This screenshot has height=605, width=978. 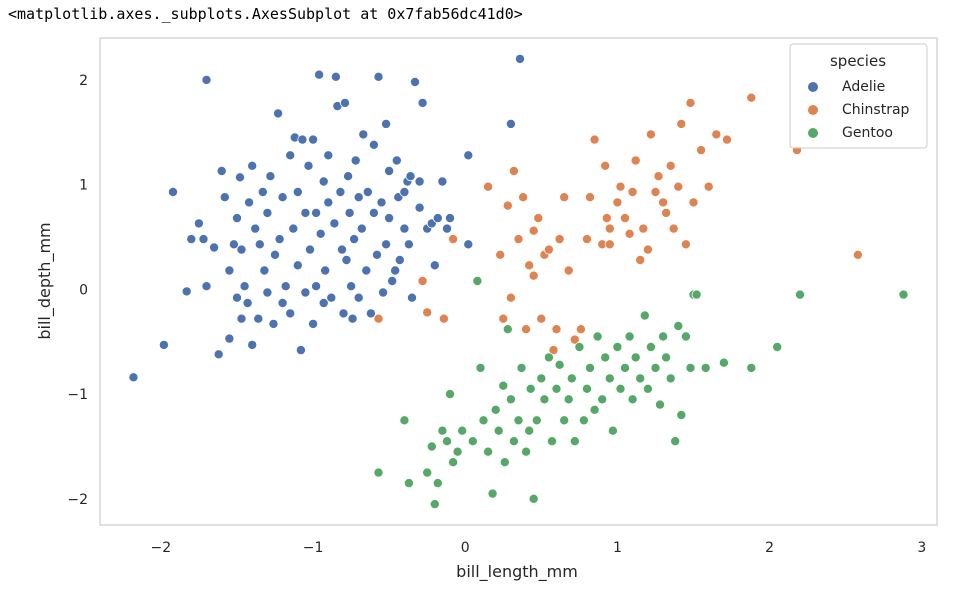 I want to click on x-axis-label: bill_length_mm, so click(x=517, y=572).